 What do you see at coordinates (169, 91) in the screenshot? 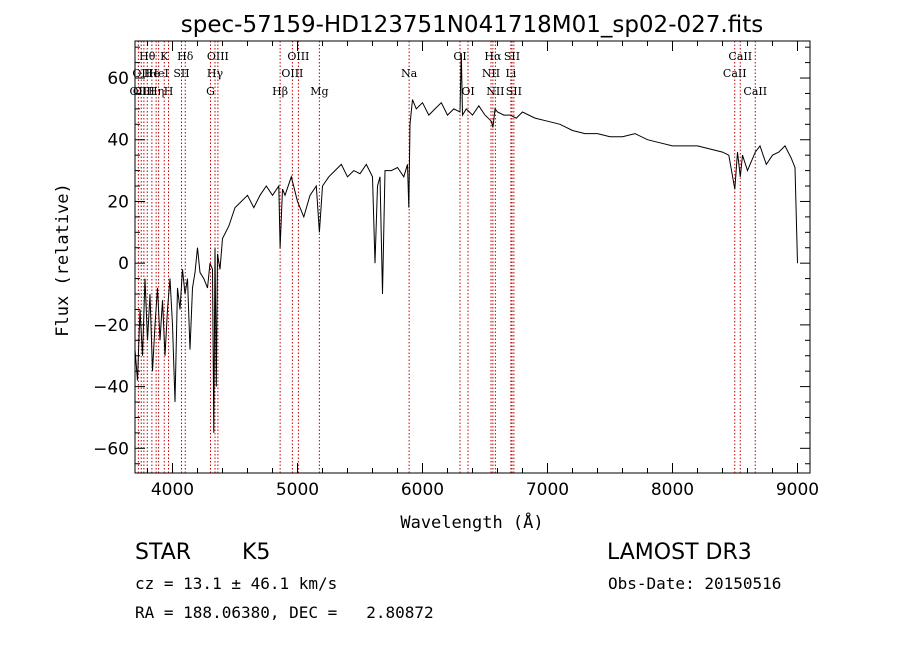
I see `line-marker-label: H` at bounding box center [169, 91].